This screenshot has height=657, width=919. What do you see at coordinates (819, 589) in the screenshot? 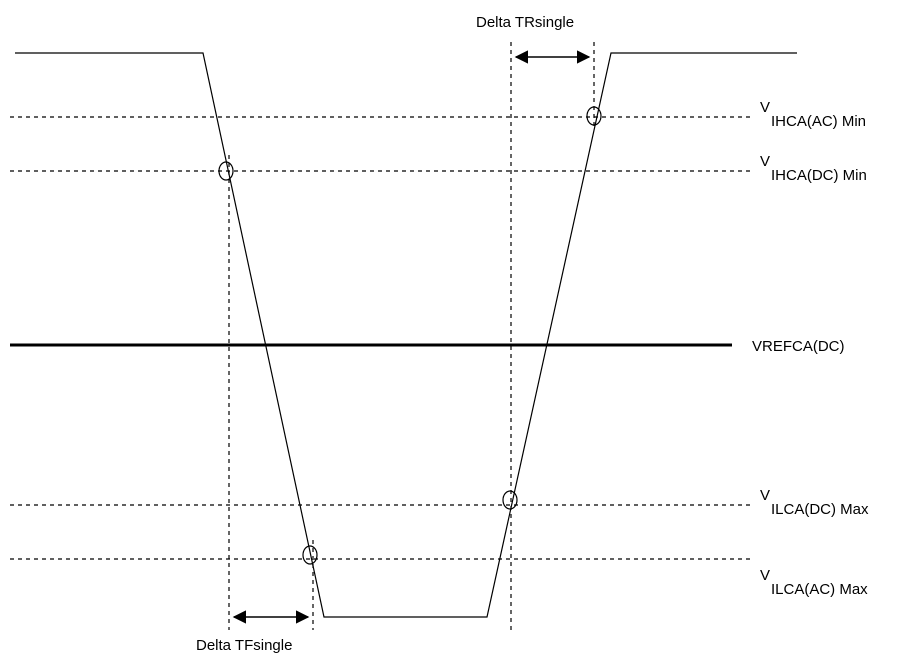
I see `vilca-ac-max-sub: ILCA(AC) Max` at bounding box center [819, 589].